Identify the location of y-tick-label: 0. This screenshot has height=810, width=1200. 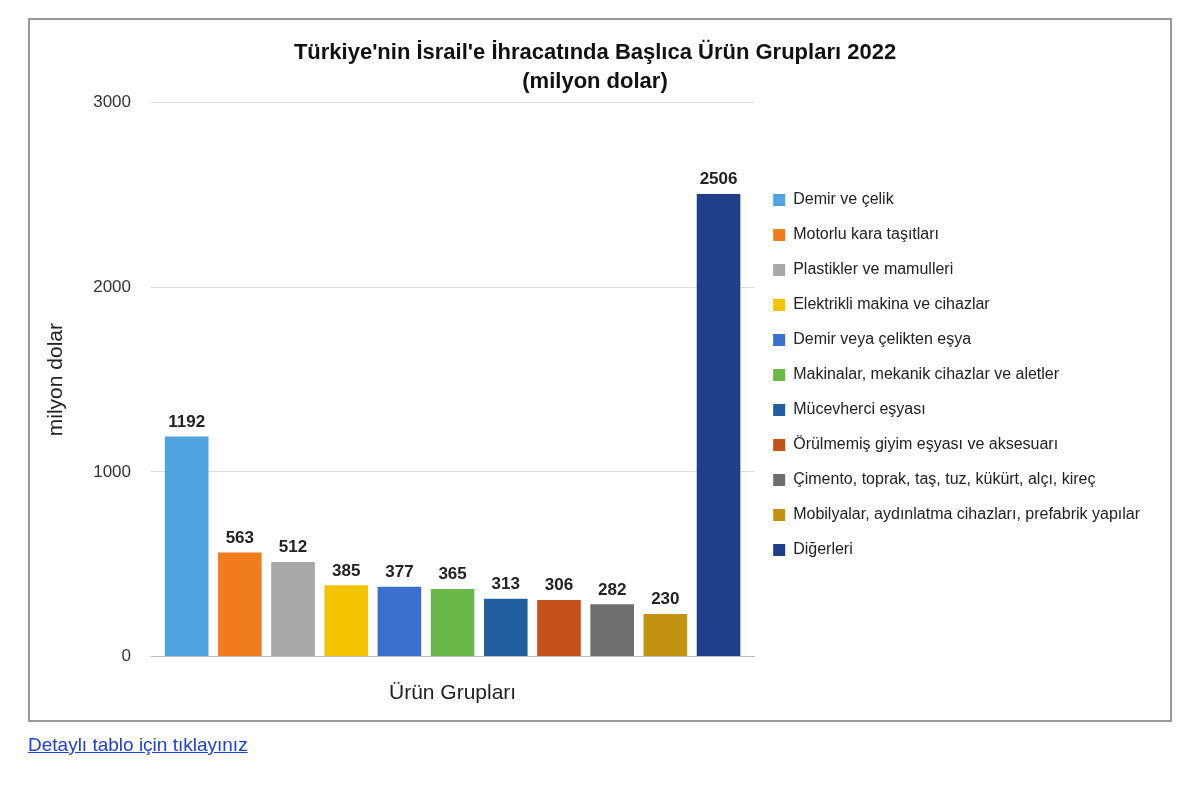
(126, 656).